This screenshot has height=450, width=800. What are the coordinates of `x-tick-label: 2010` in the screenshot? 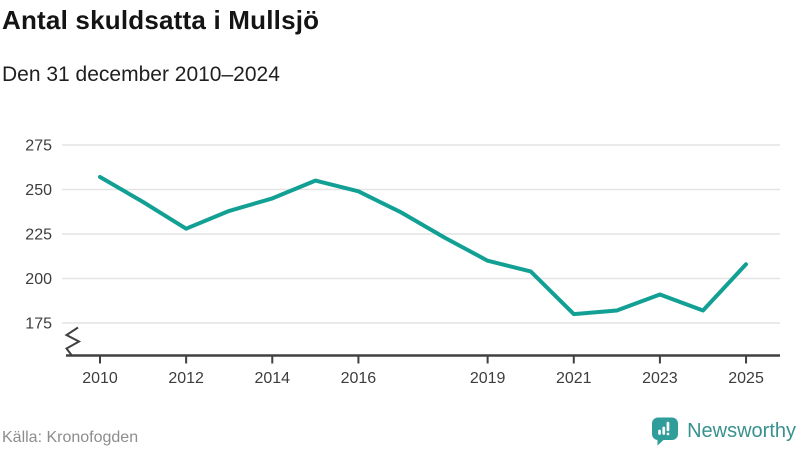 It's located at (100, 378).